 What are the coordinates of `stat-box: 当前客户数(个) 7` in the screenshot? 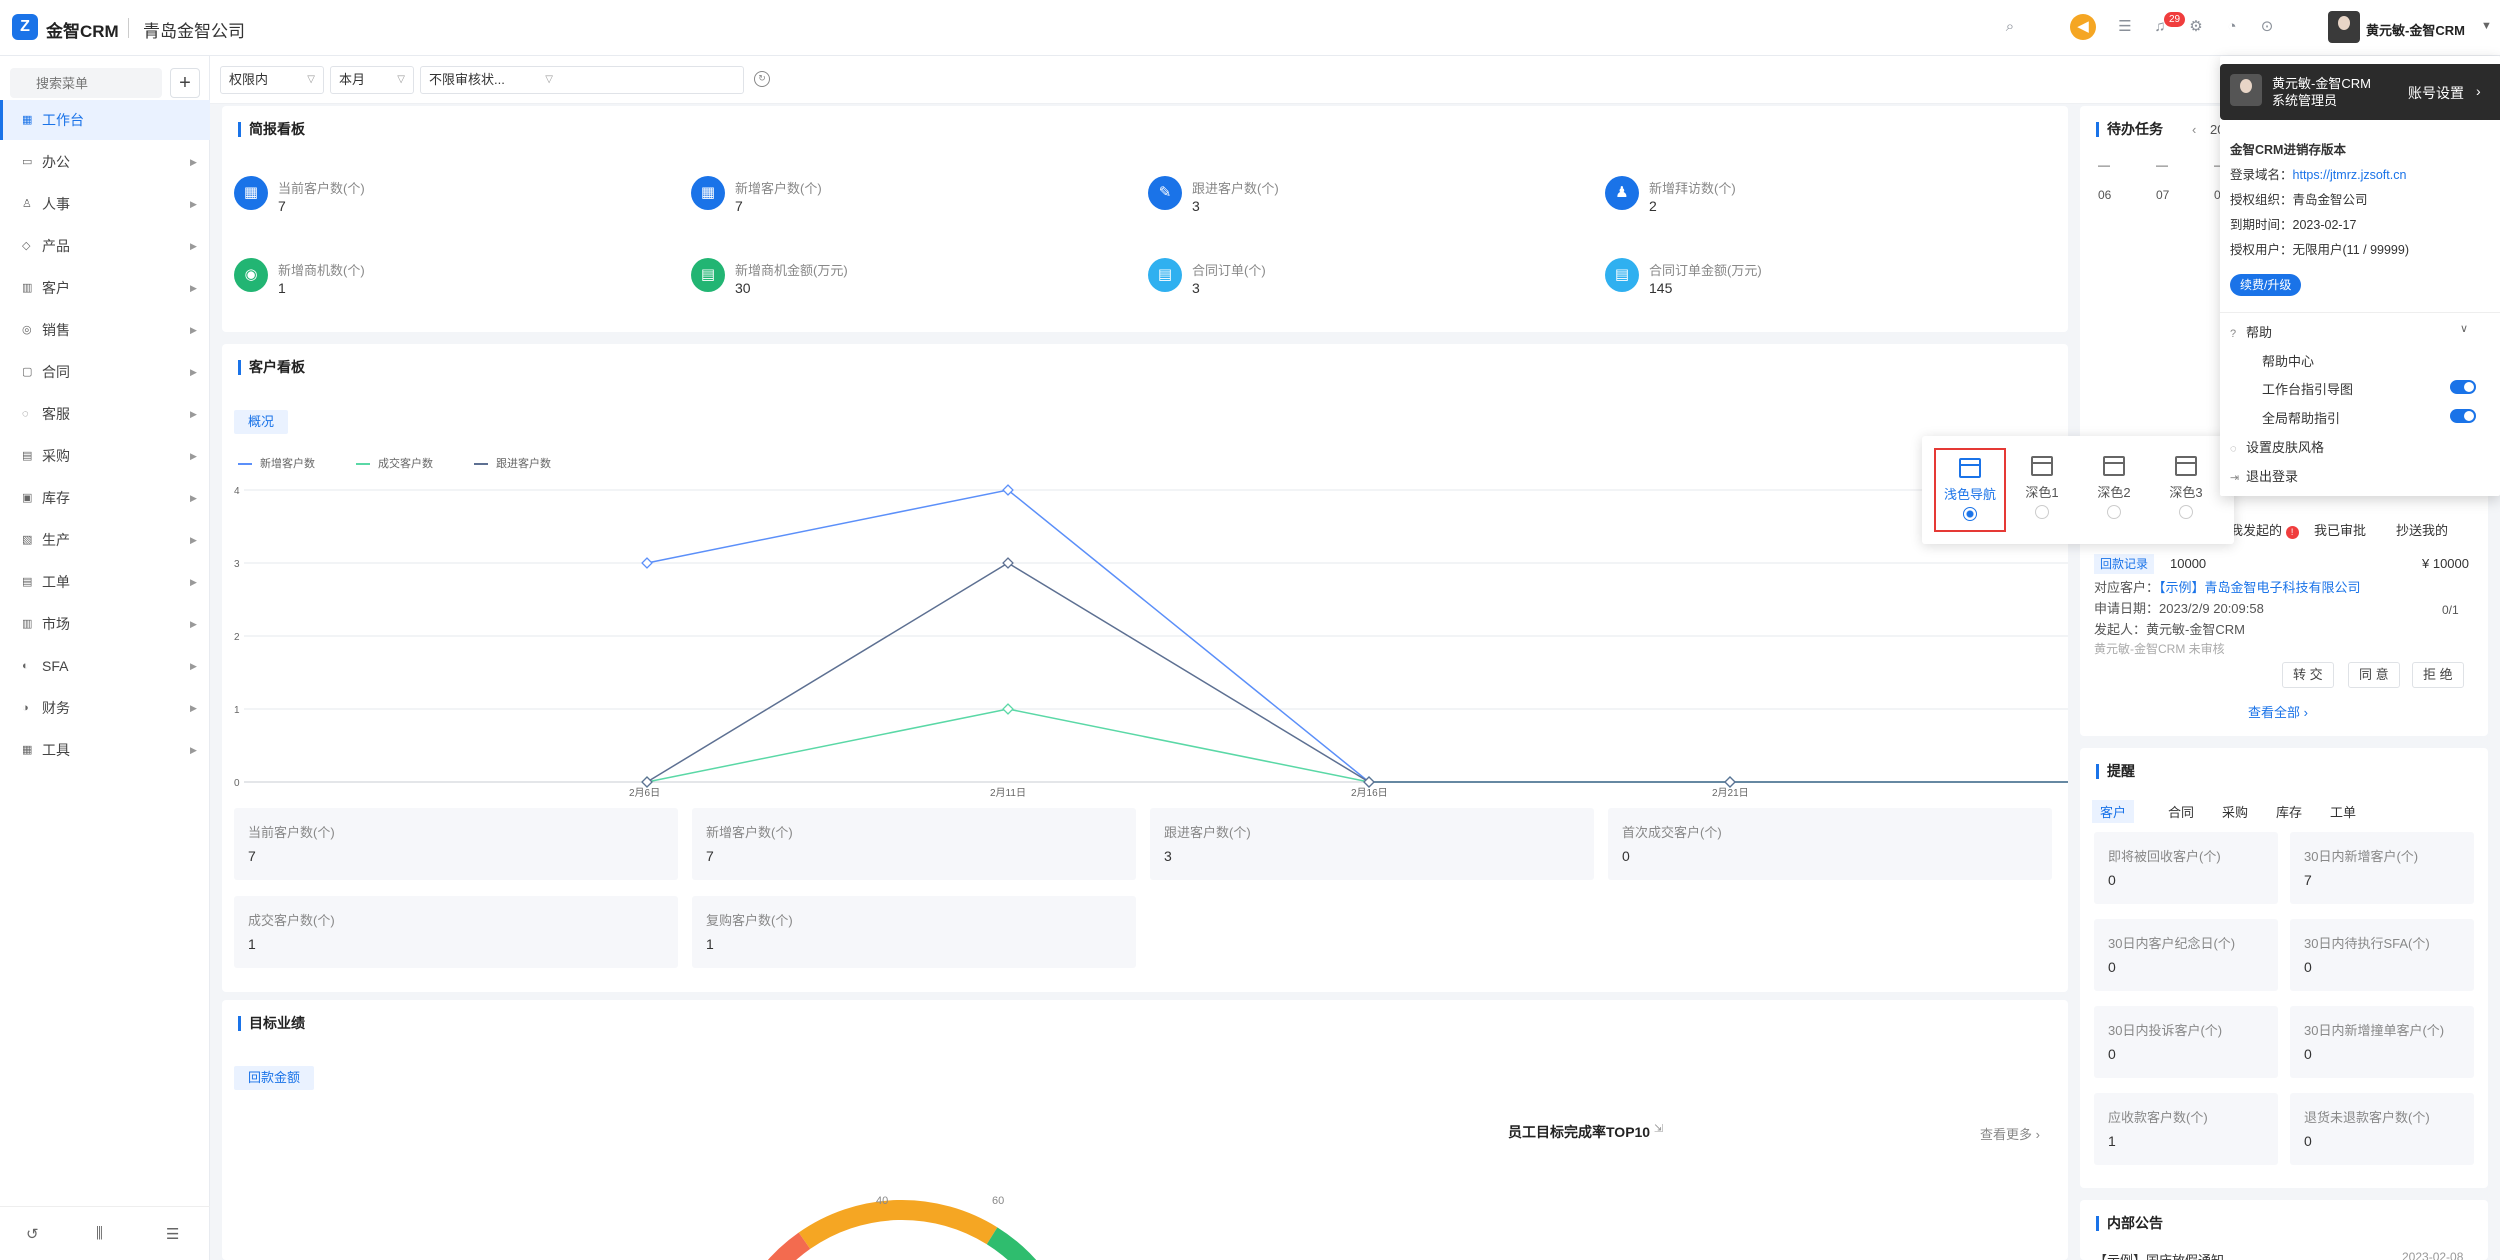 It's located at (456, 844).